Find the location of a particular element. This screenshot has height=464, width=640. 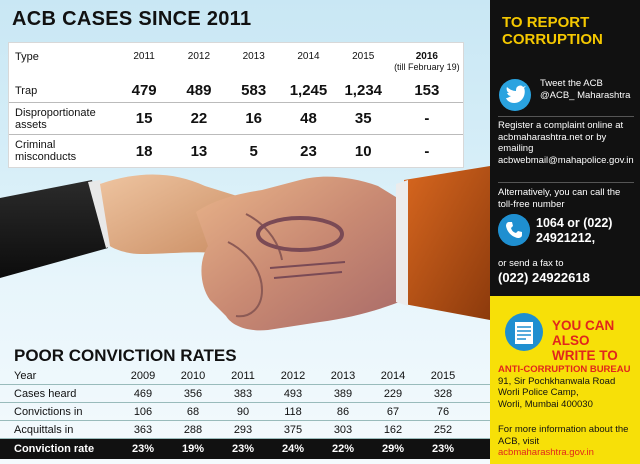

phone-icon is located at coordinates (514, 230).